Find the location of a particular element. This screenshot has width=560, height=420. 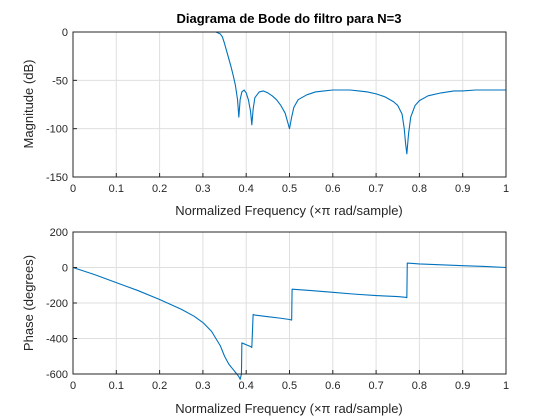

magnitude-y-ticks: 0 -50 -100 -150 is located at coordinates (61, 105).